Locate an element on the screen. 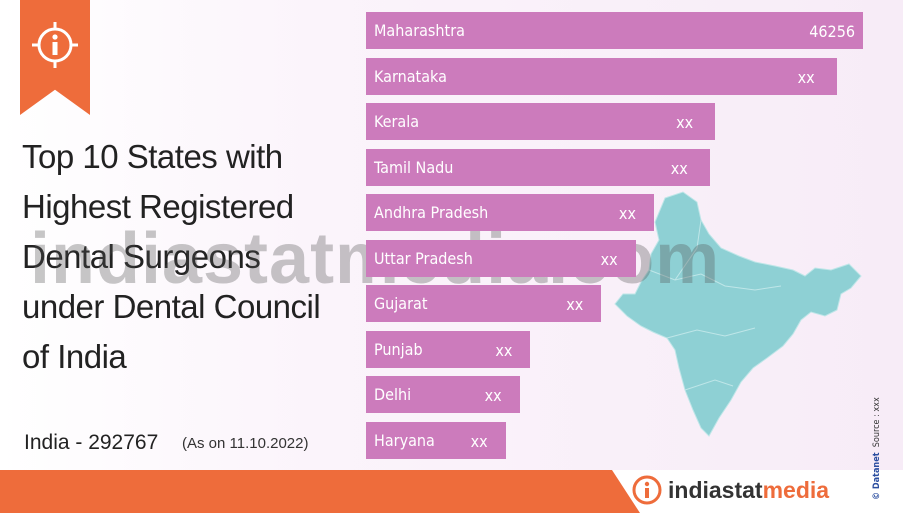  bar-label: Uttar Pradesh is located at coordinates (423, 258).